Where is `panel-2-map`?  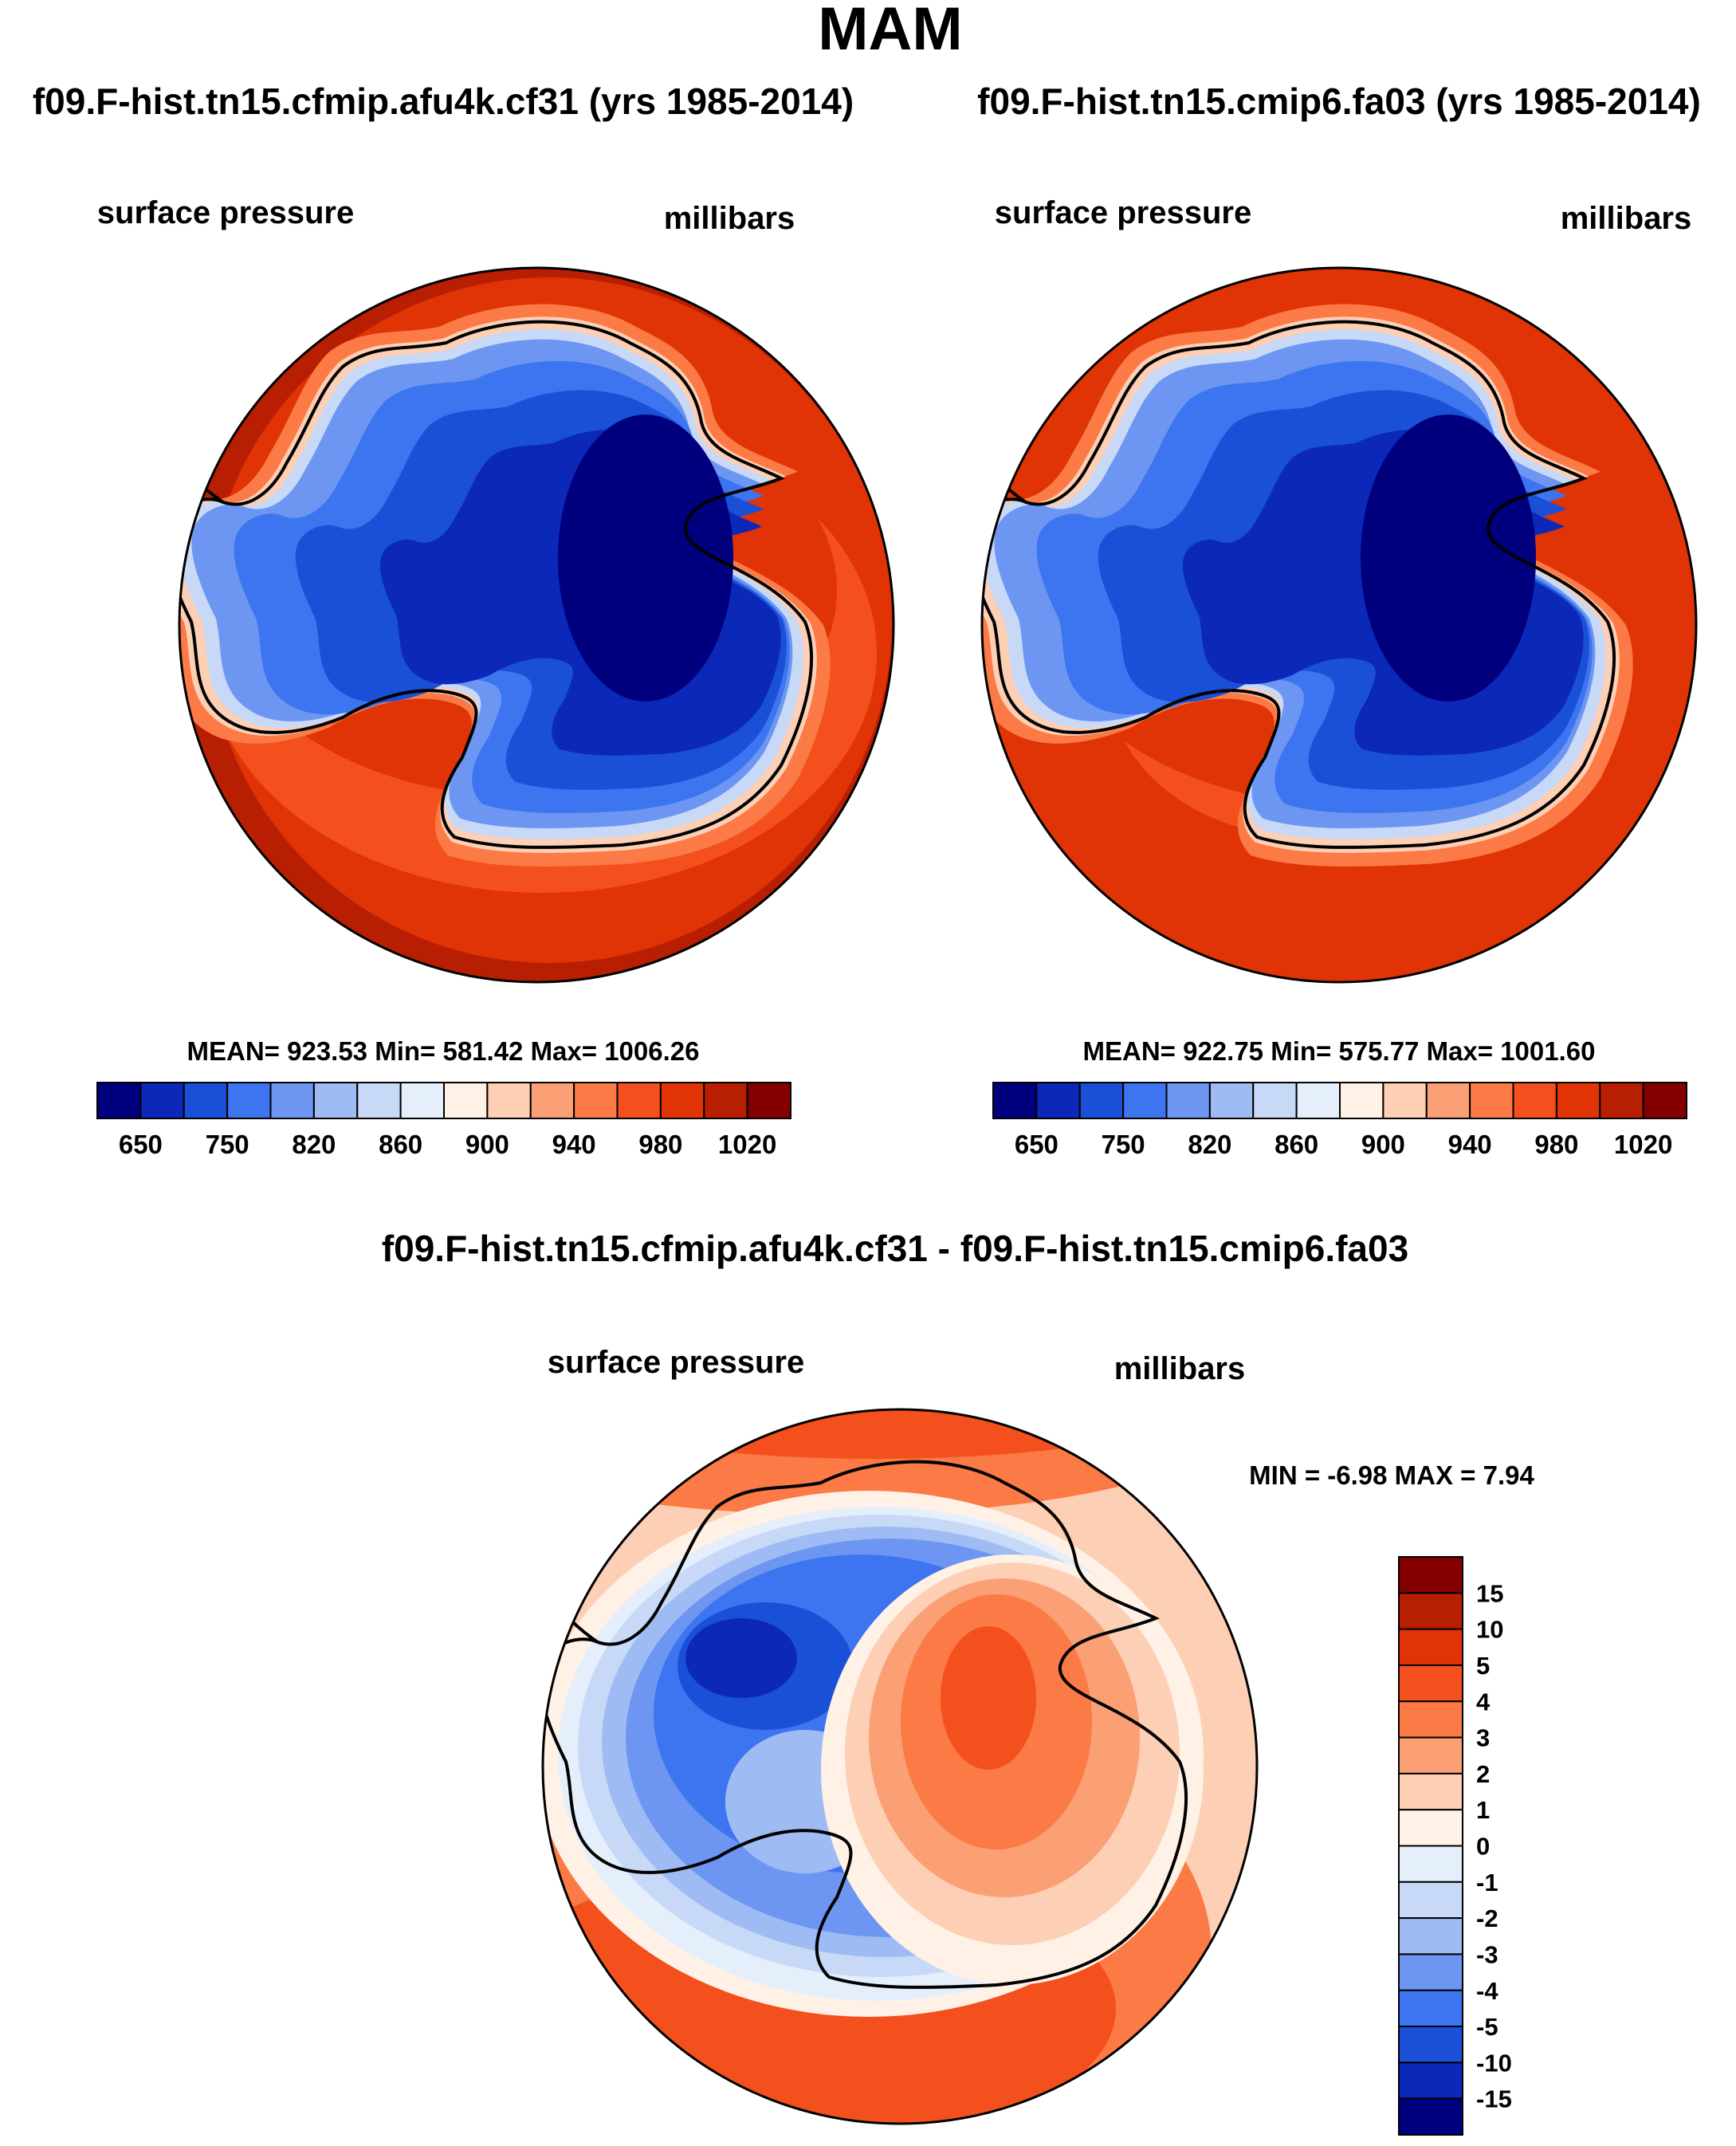
panel-2-map is located at coordinates (1339, 625).